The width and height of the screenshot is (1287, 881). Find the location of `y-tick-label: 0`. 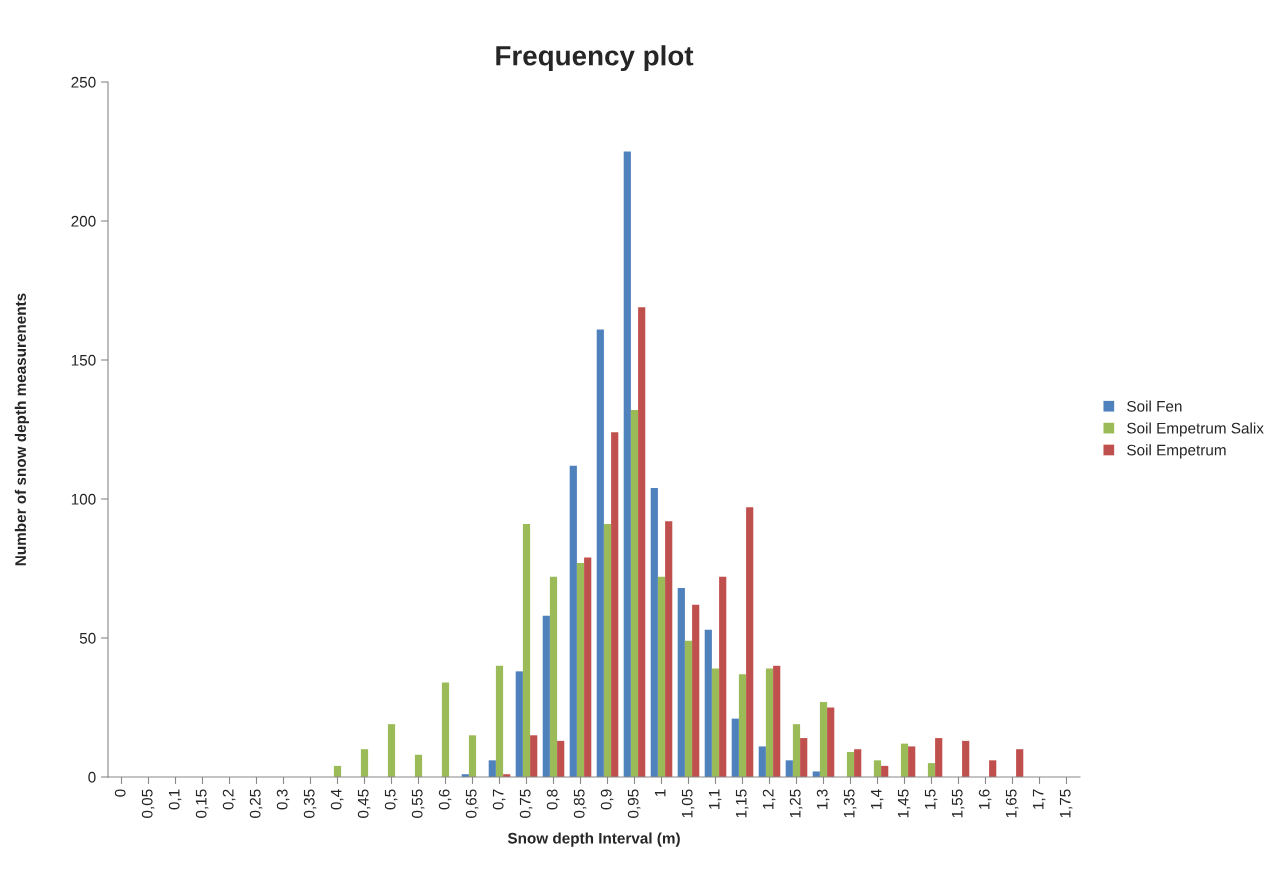

y-tick-label: 0 is located at coordinates (92, 777).